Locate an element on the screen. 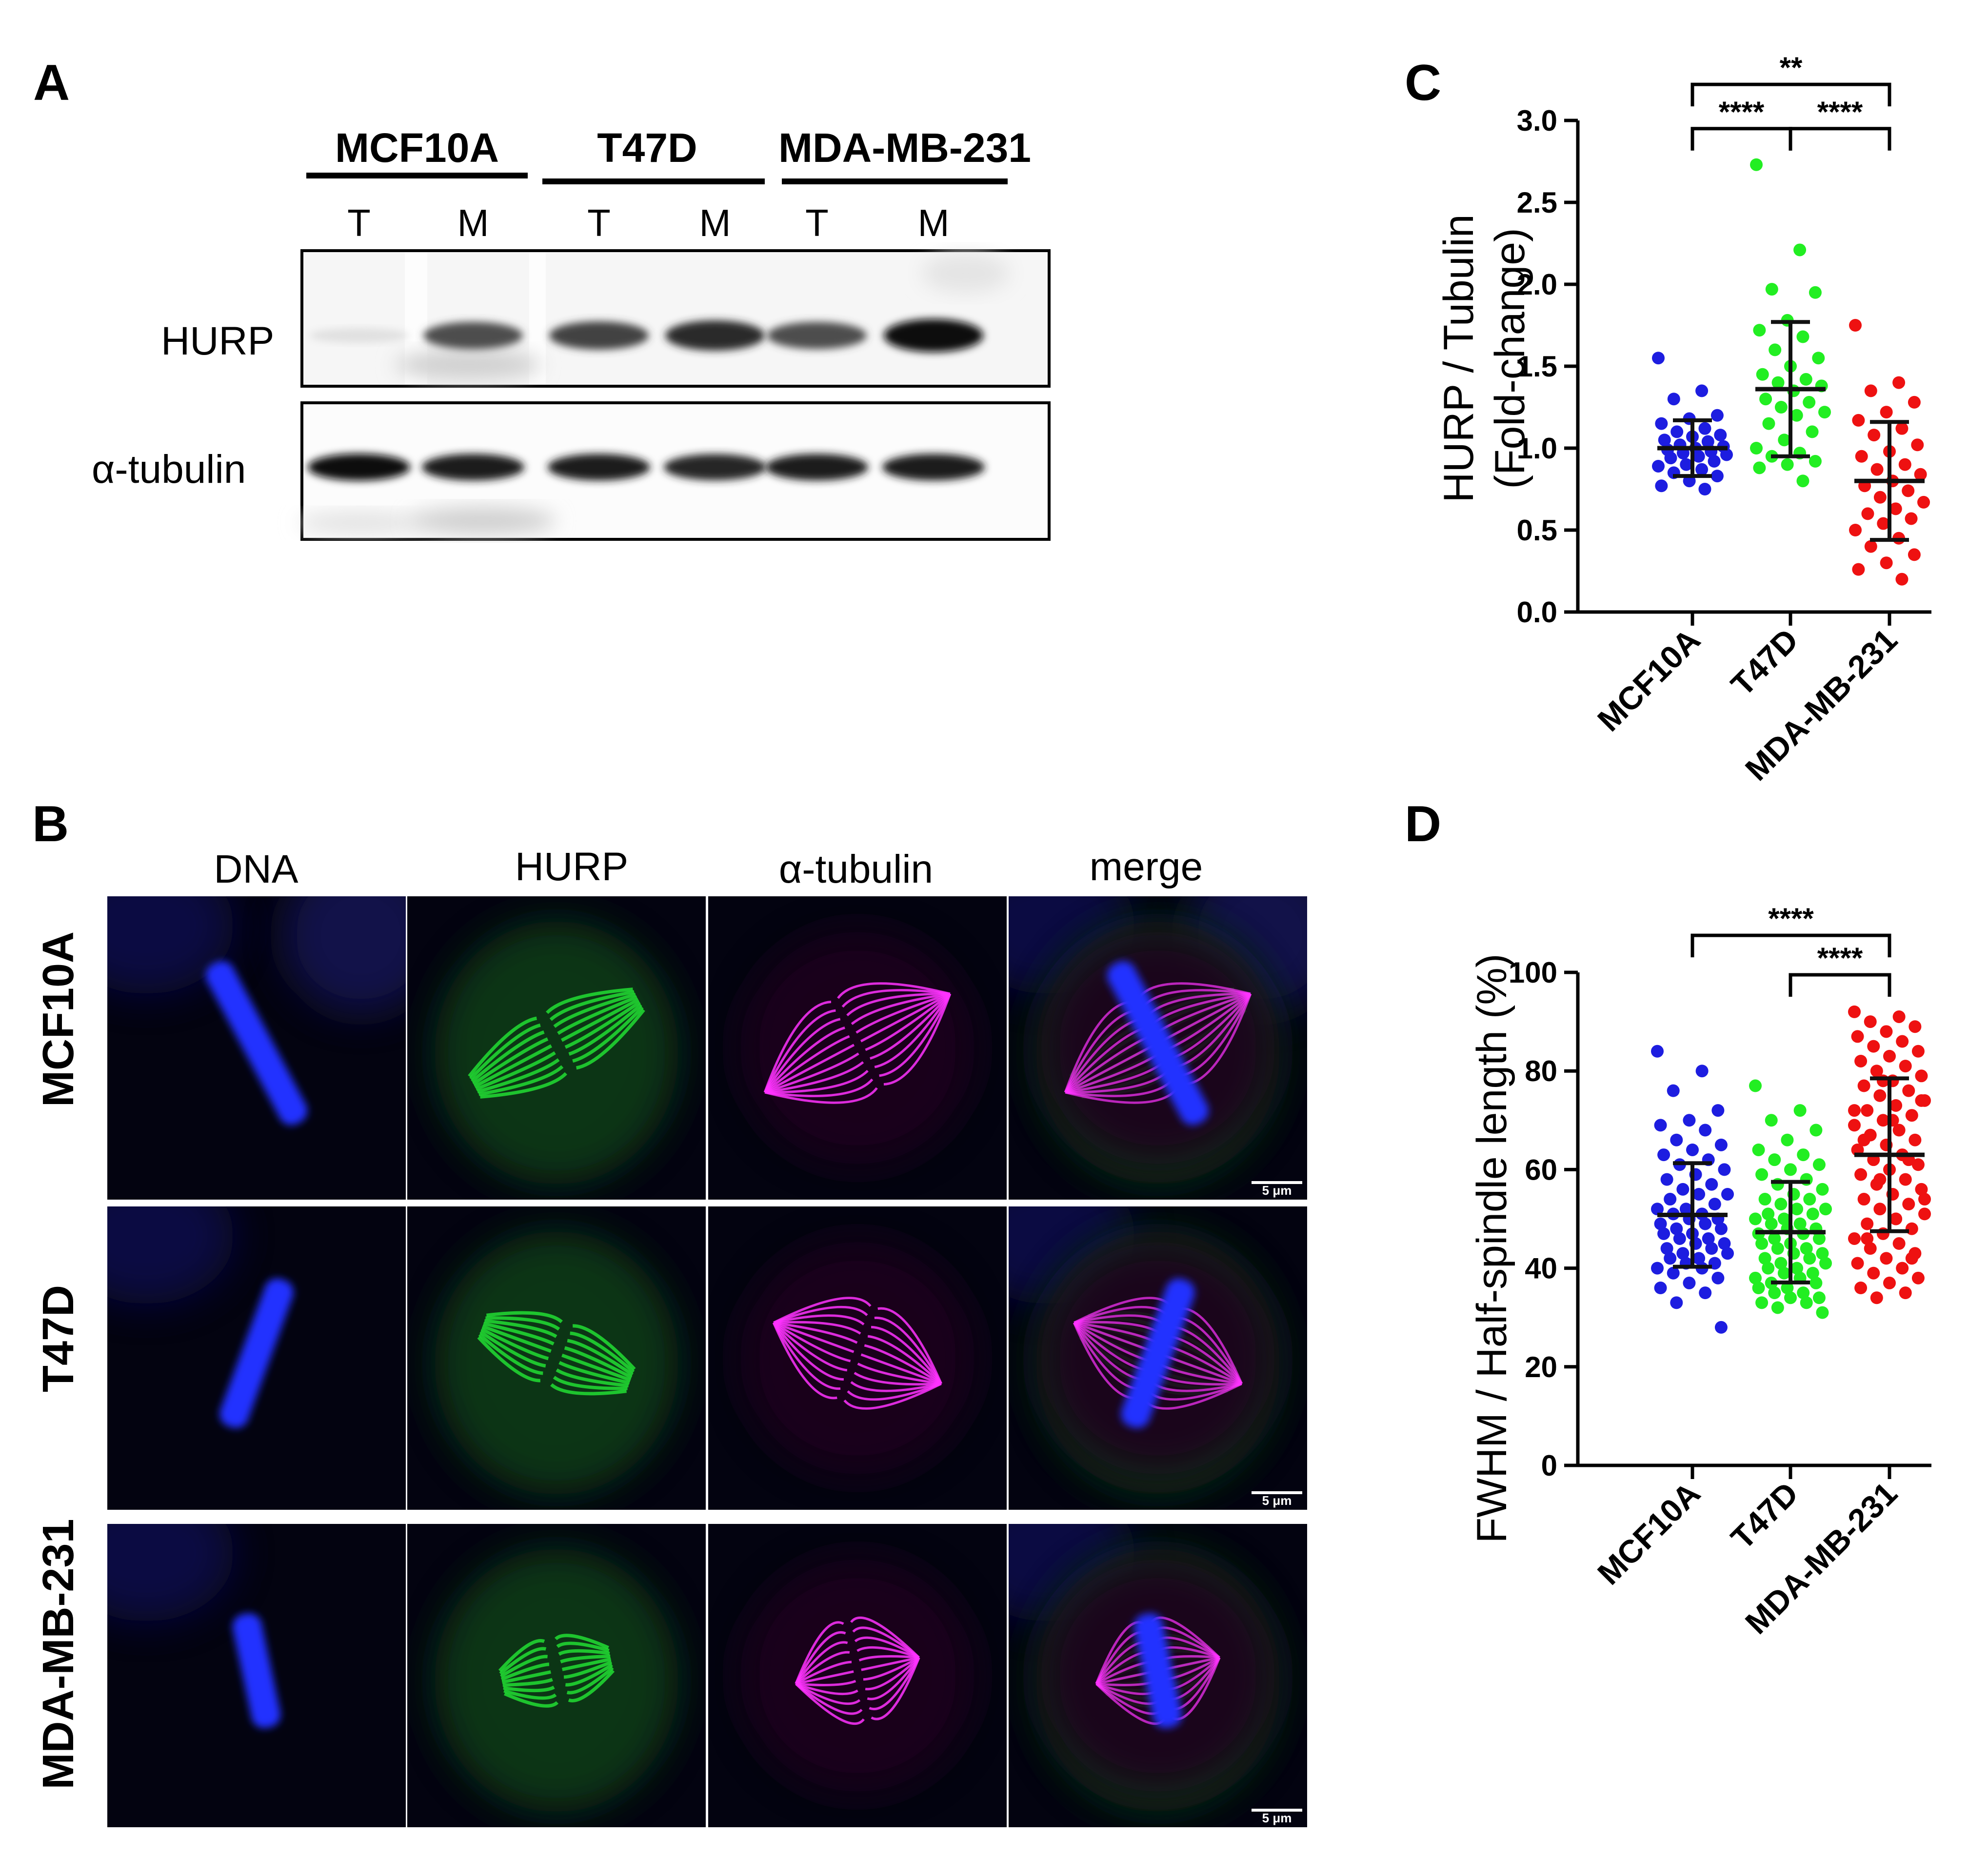 The height and width of the screenshot is (1856, 1988). cytoplasm-glow is located at coordinates (857, 1676).